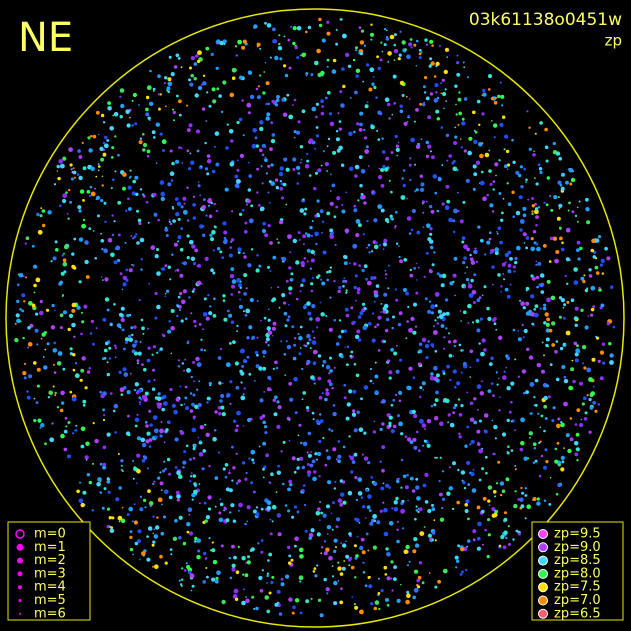  What do you see at coordinates (577, 560) in the screenshot?
I see `zp-label: zp=8.5` at bounding box center [577, 560].